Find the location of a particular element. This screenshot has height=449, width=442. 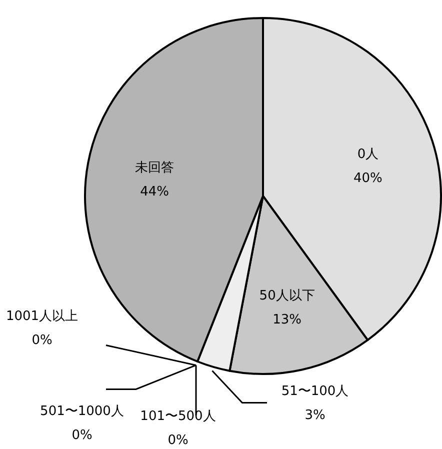

slice-label: 0人 is located at coordinates (368, 154).